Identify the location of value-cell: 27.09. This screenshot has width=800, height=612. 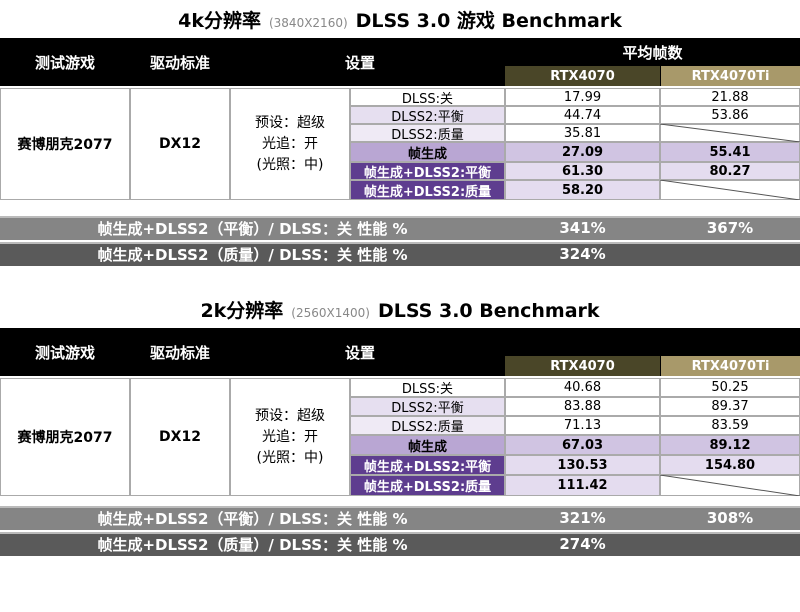
(582, 152).